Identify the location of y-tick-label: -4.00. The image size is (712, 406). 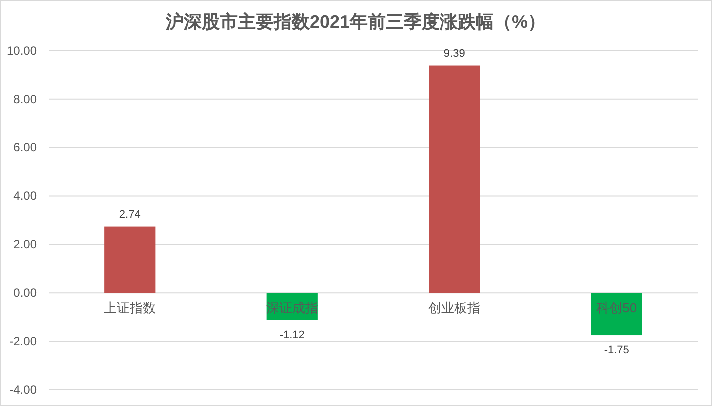
(24, 389).